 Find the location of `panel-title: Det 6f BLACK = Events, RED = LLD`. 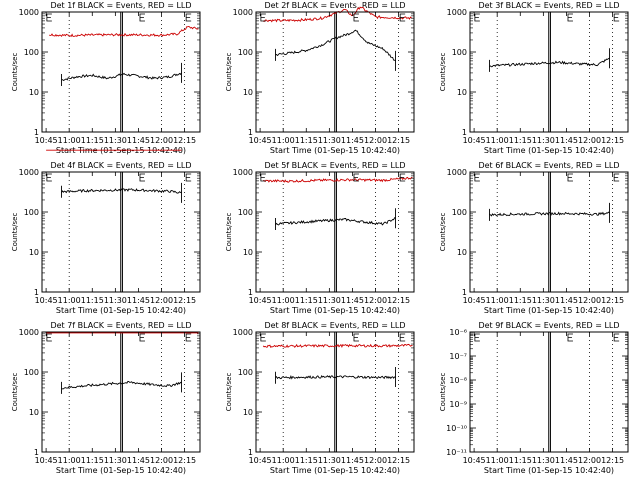

panel-title: Det 6f BLACK = Events, RED = LLD is located at coordinates (548, 165).